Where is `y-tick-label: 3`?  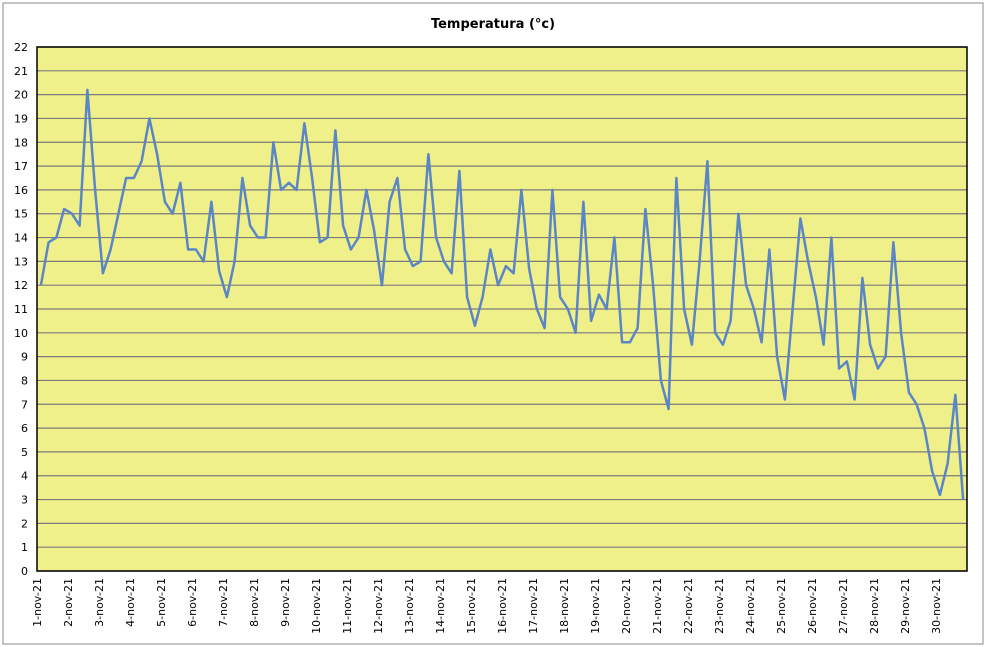 y-tick-label: 3 is located at coordinates (24, 500).